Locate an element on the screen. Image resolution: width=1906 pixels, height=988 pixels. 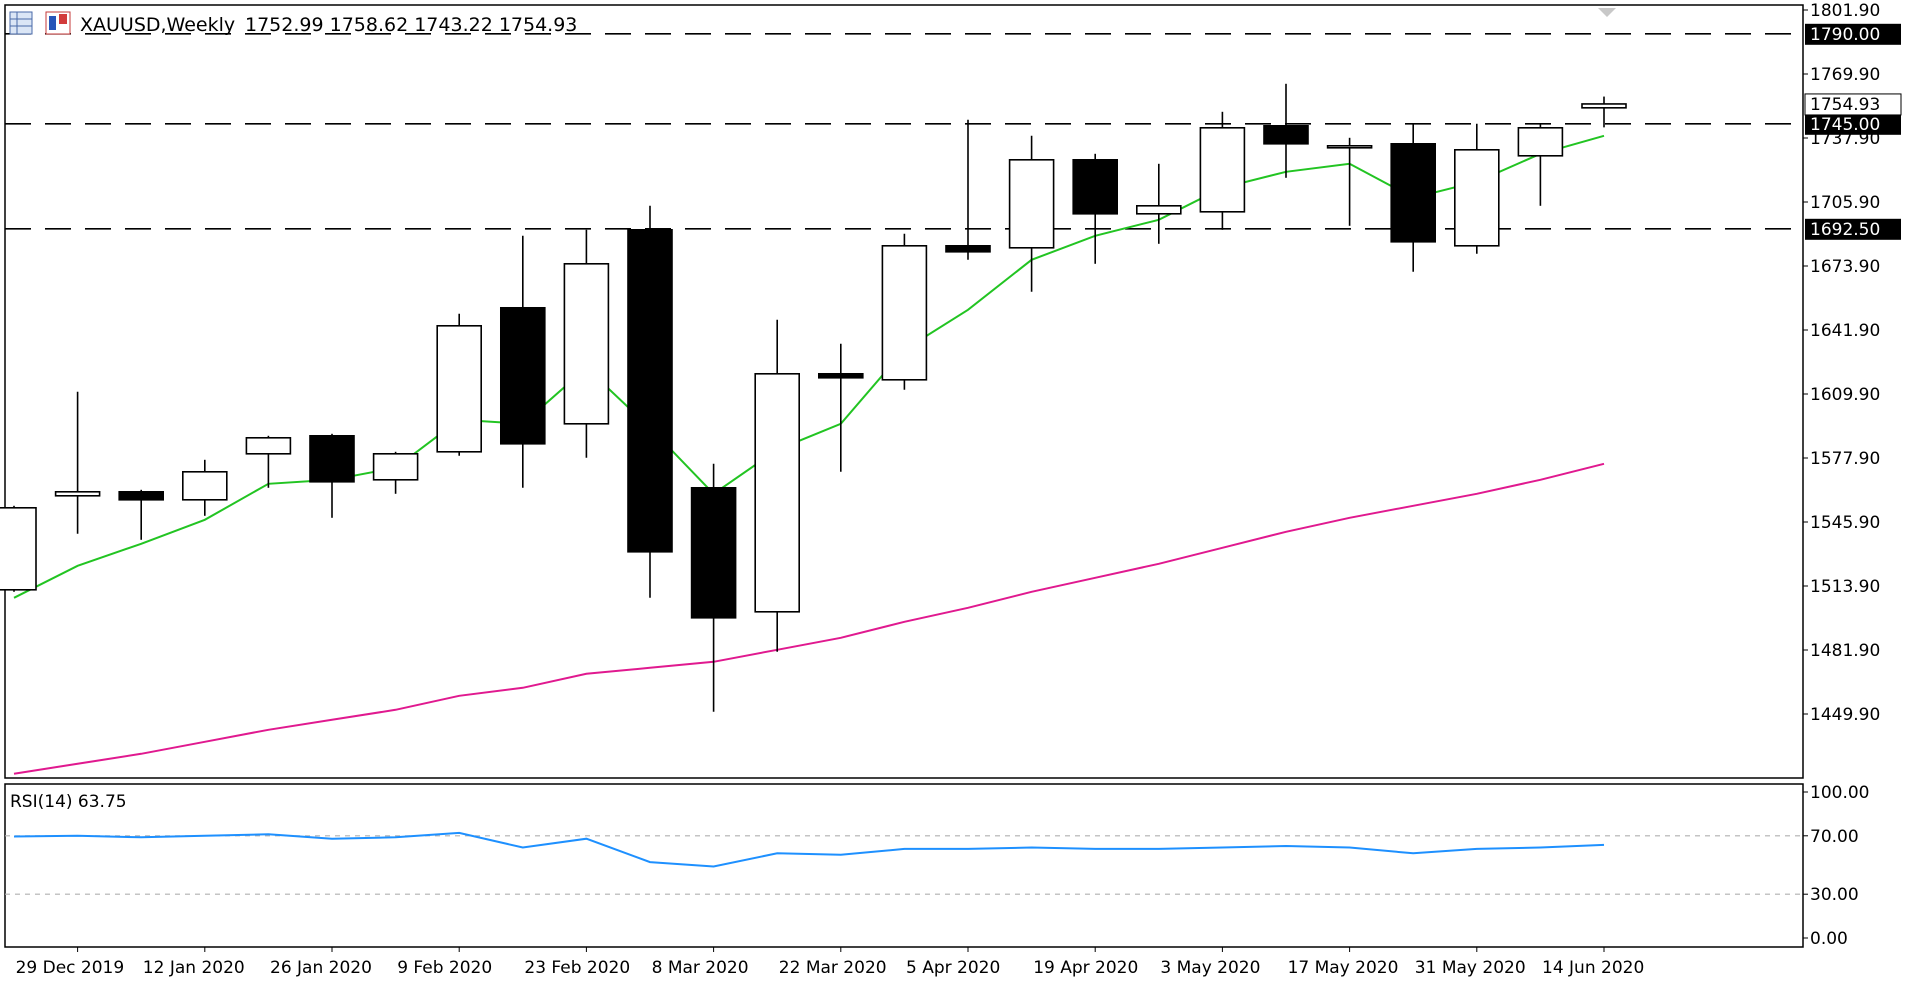
rsi-line is located at coordinates (809, 849).